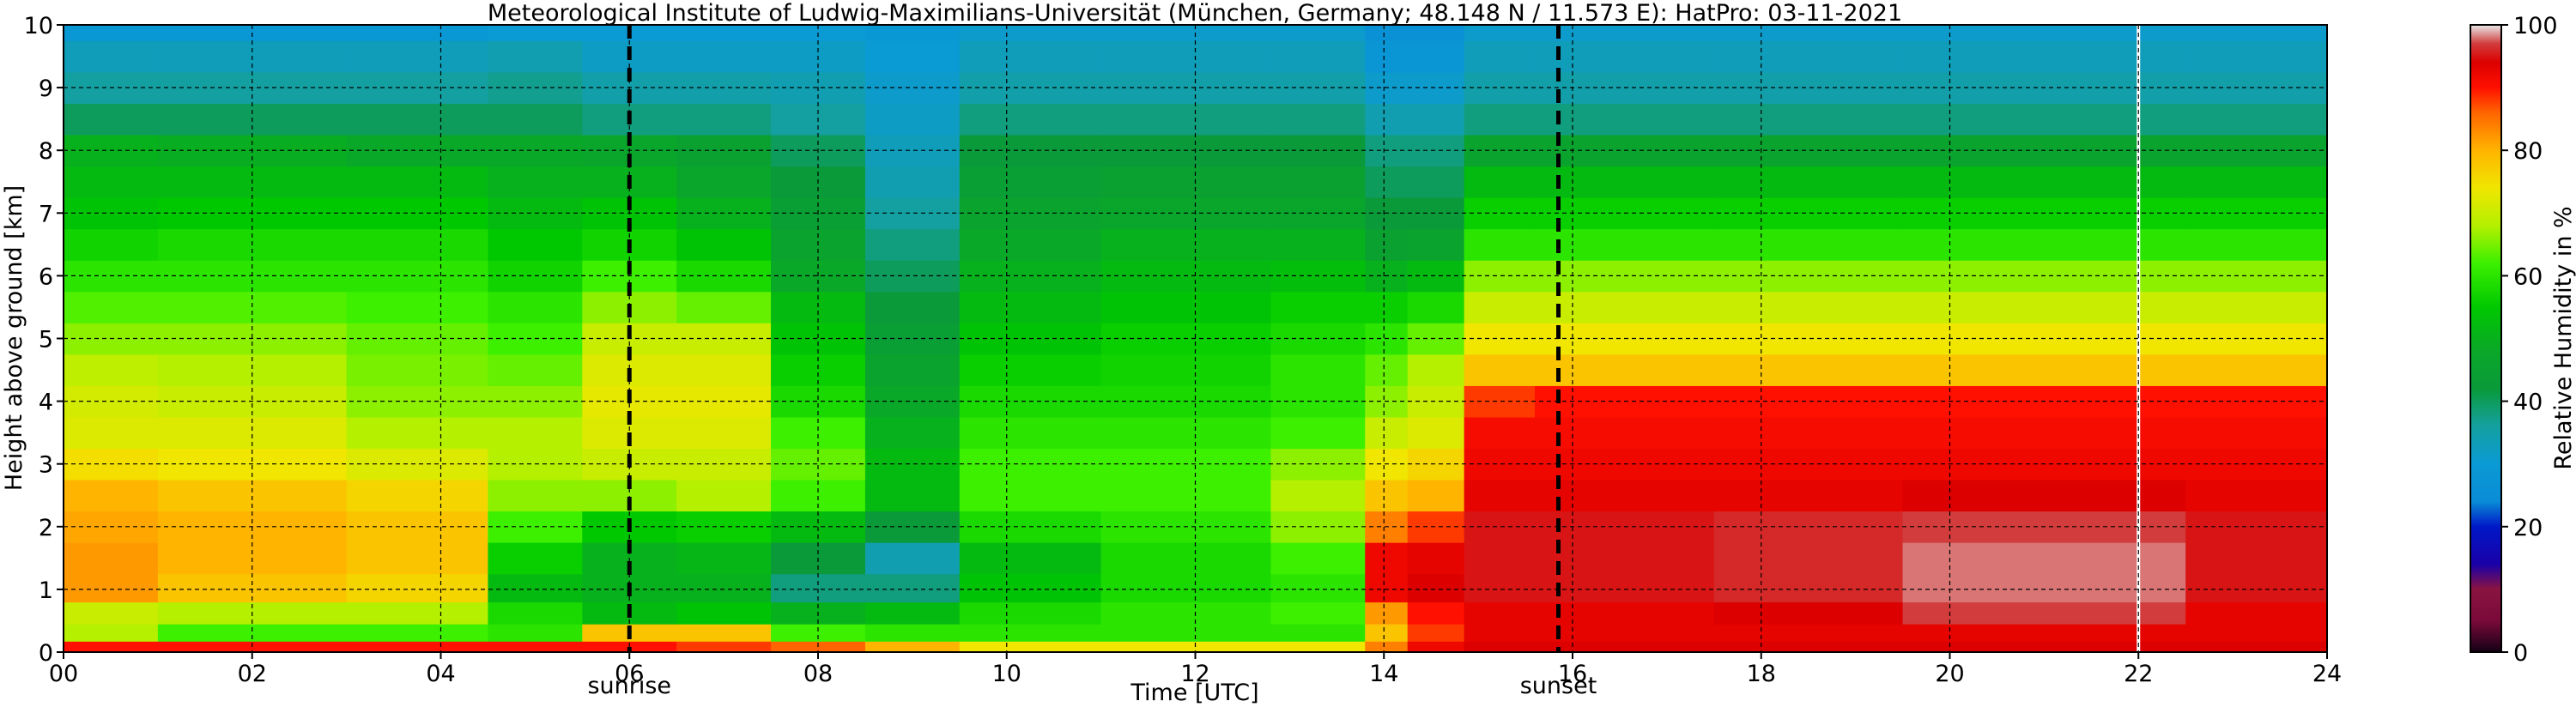 This screenshot has width=2576, height=707. Describe the element at coordinates (2528, 528) in the screenshot. I see `colorbar-tick-label: 20` at that location.